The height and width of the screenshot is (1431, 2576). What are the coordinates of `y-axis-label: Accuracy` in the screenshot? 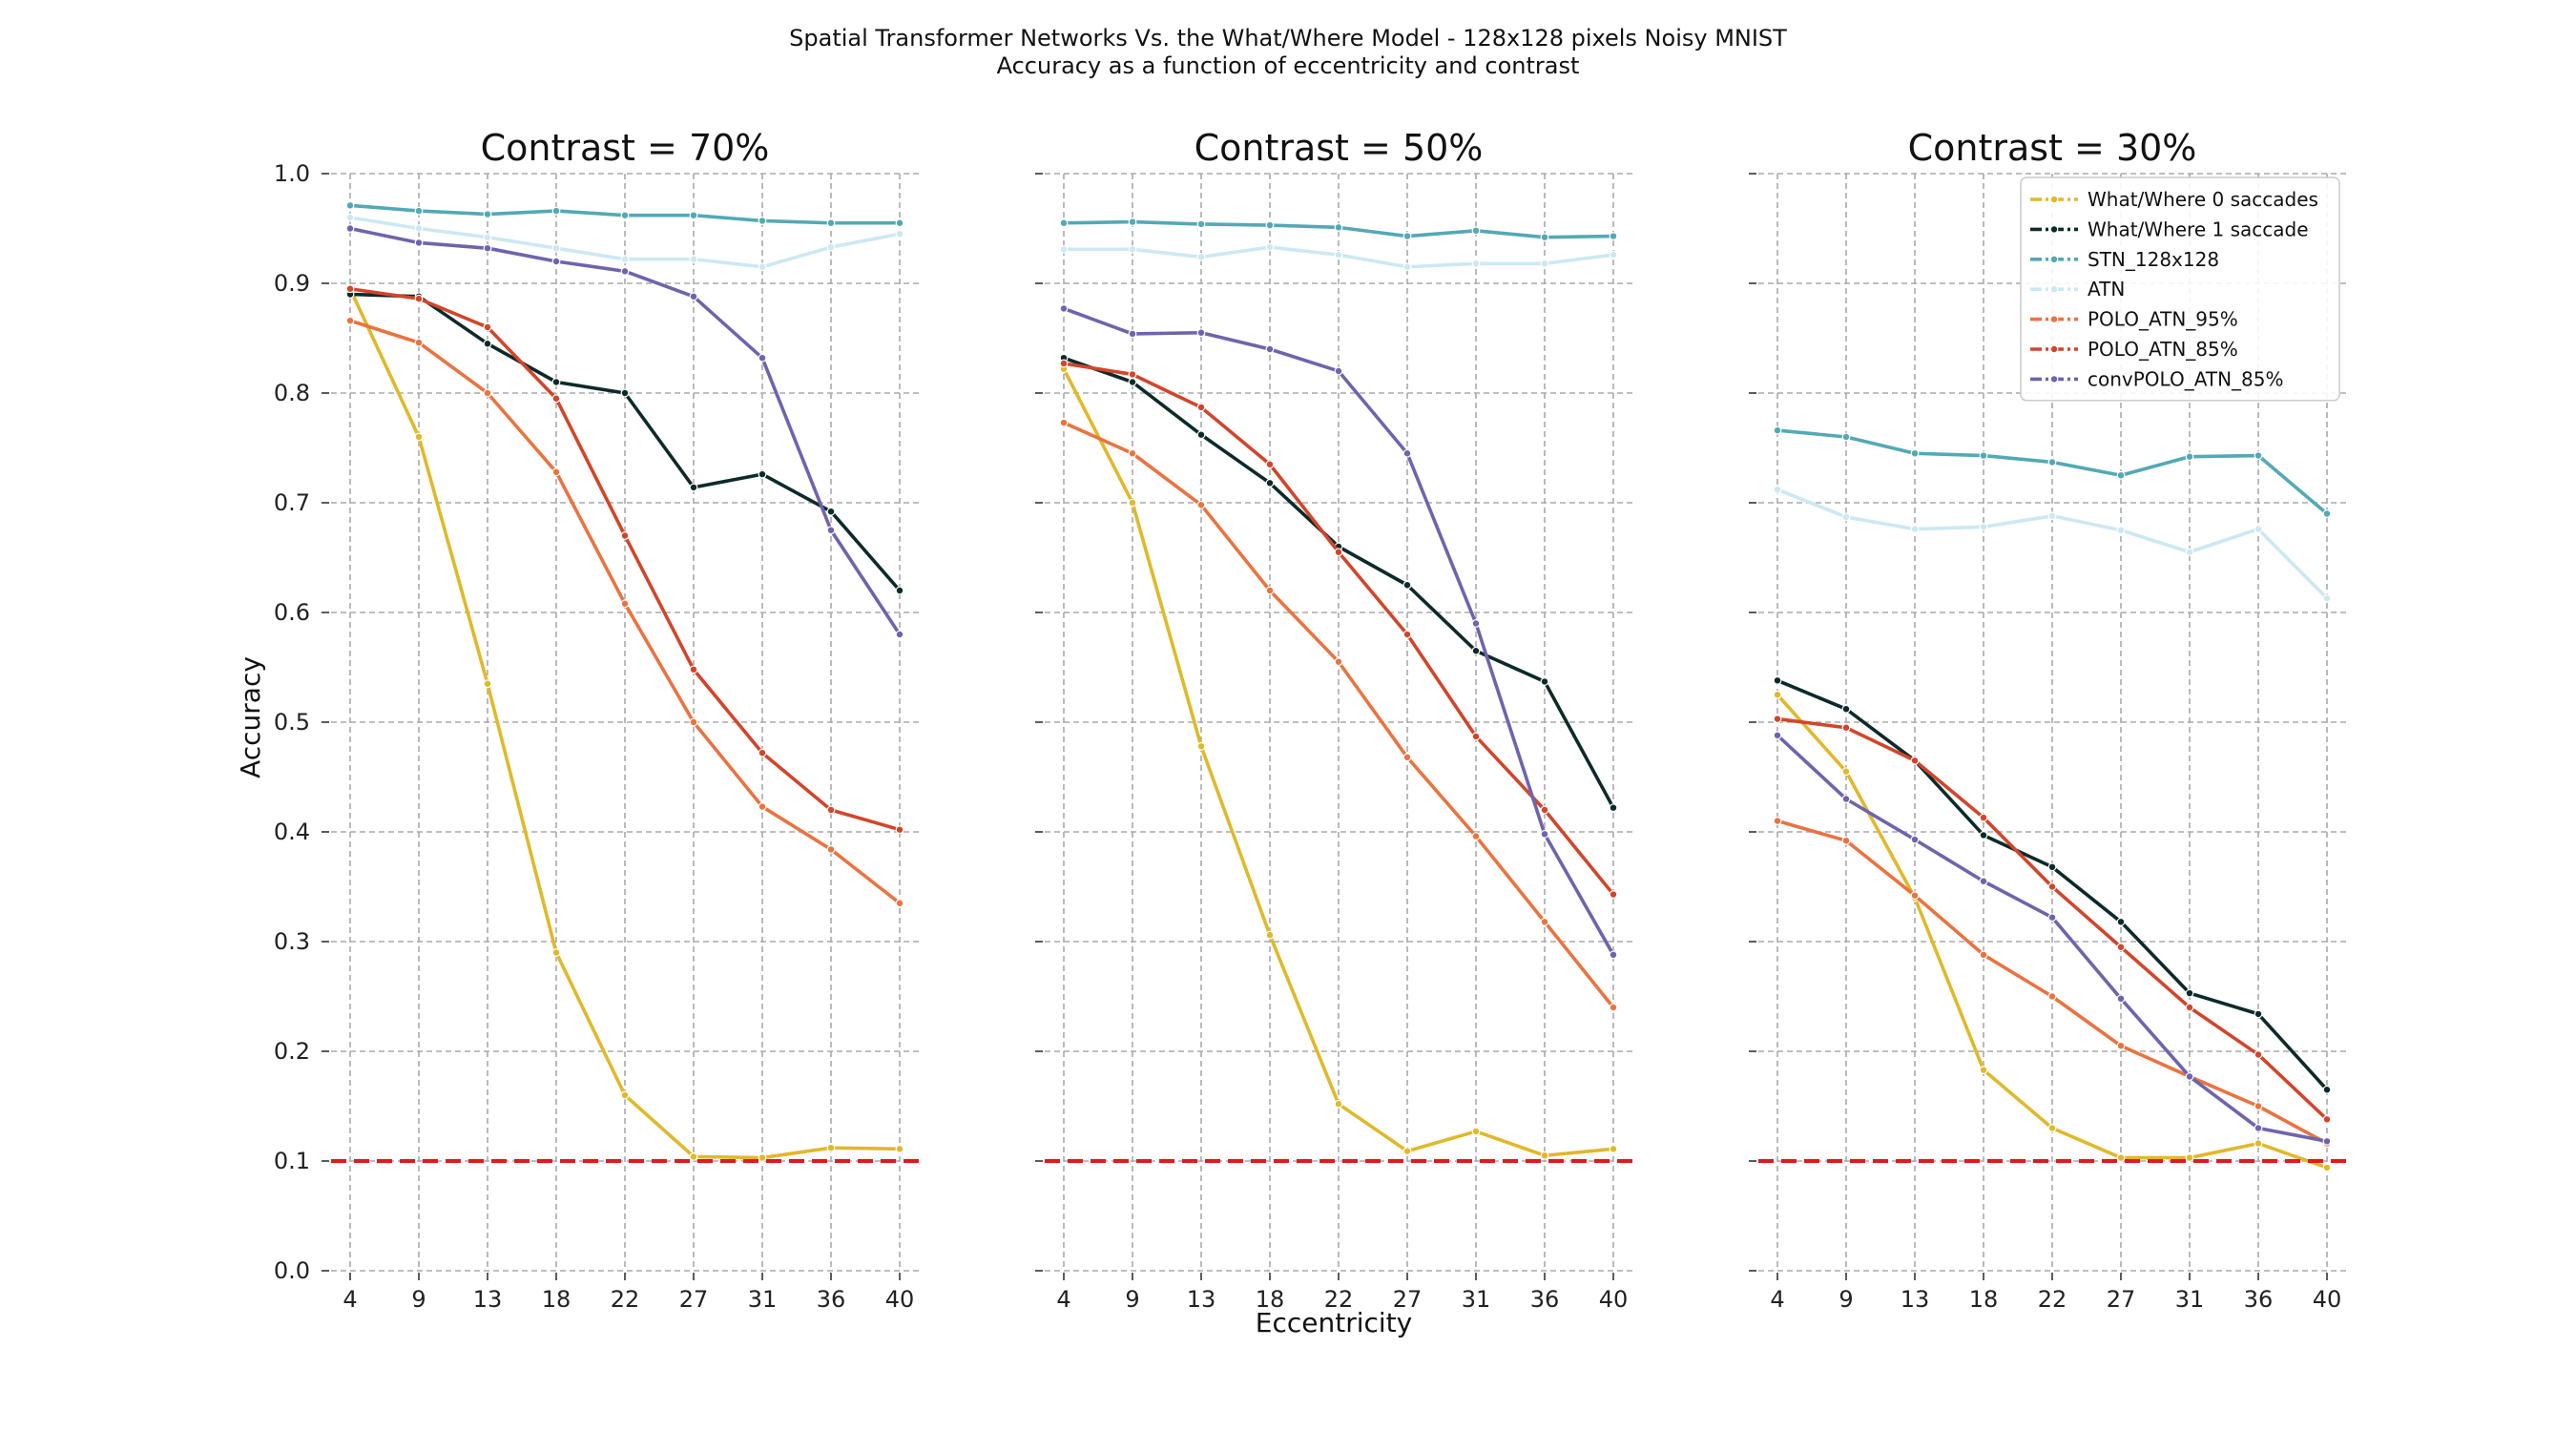 It's located at (250, 717).